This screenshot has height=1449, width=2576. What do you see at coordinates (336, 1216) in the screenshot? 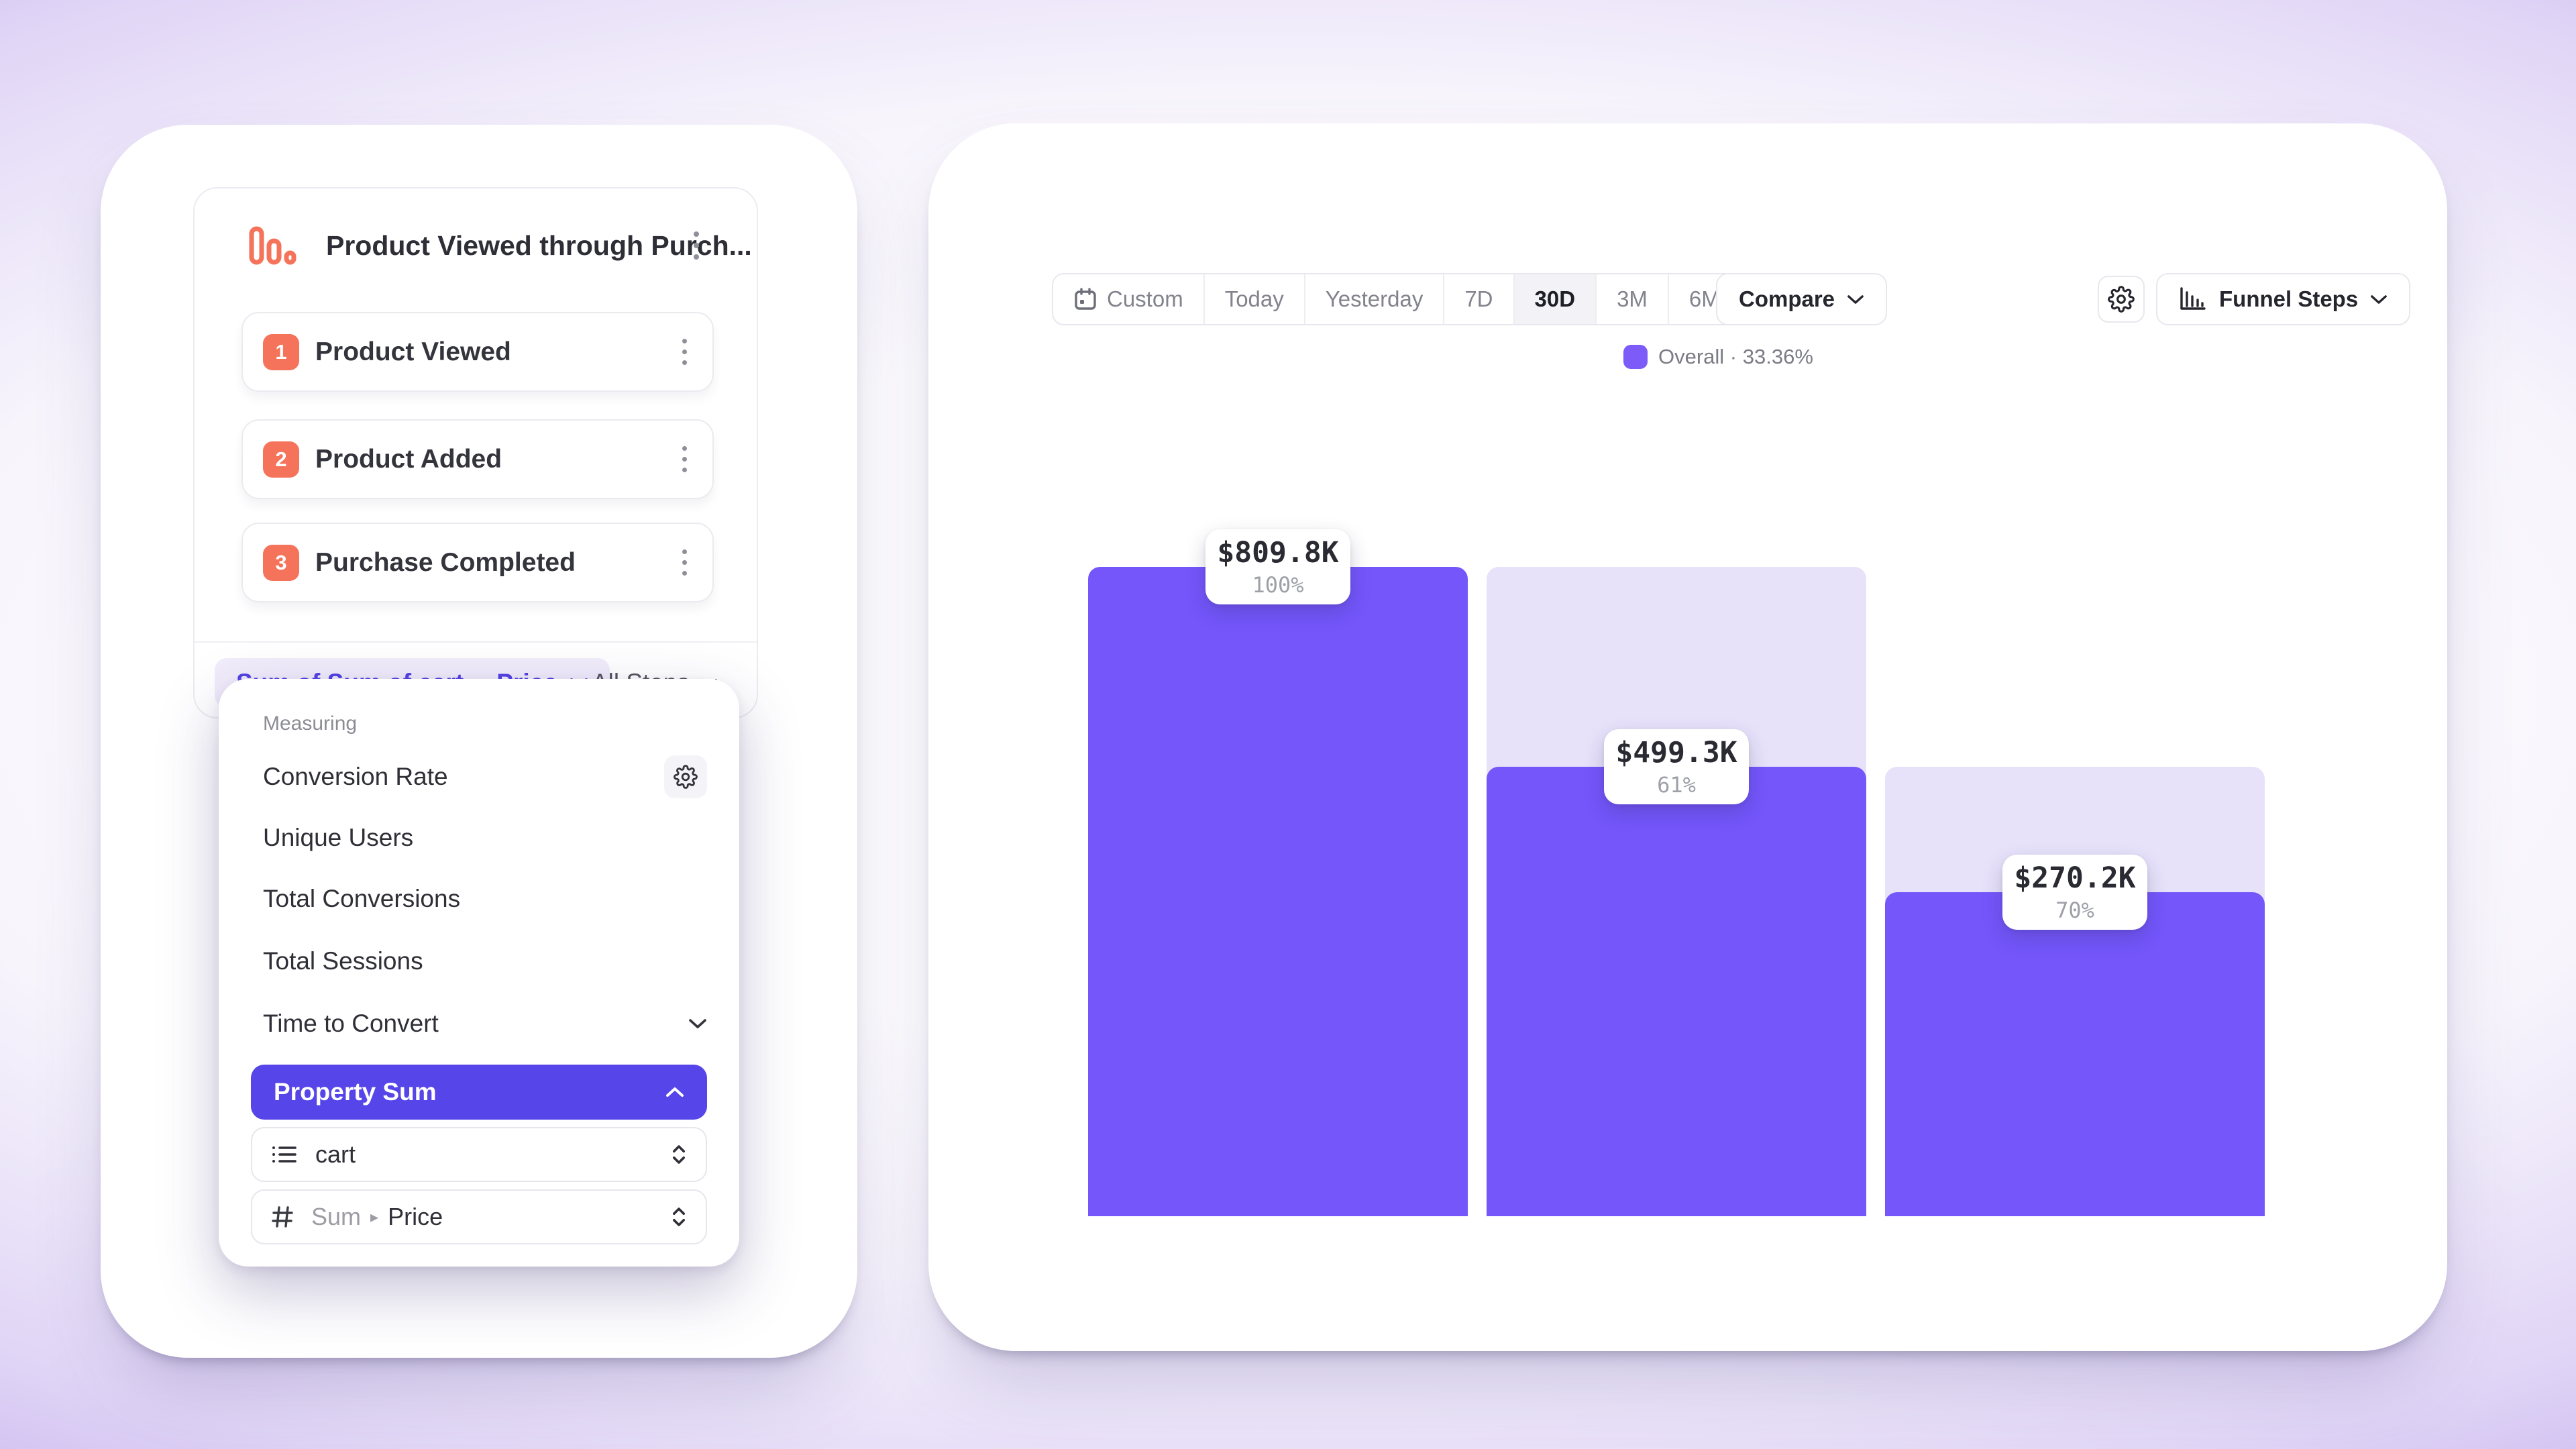
I see `aggregation-prefix: Sum` at bounding box center [336, 1216].